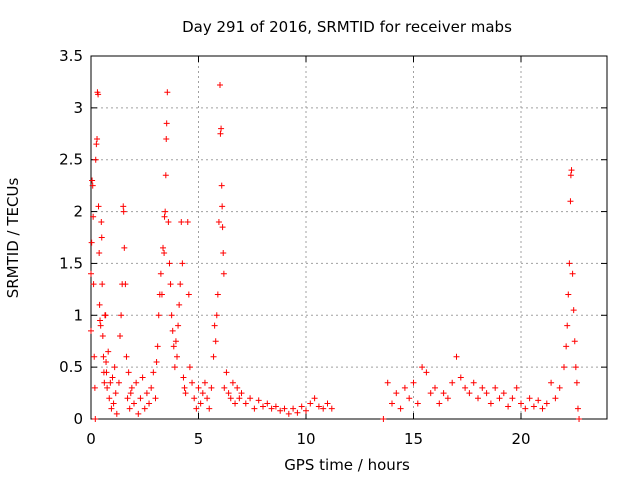 The width and height of the screenshot is (640, 480). Describe the element at coordinates (347, 465) in the screenshot. I see `x-axis-label: GPS time / hours` at that location.